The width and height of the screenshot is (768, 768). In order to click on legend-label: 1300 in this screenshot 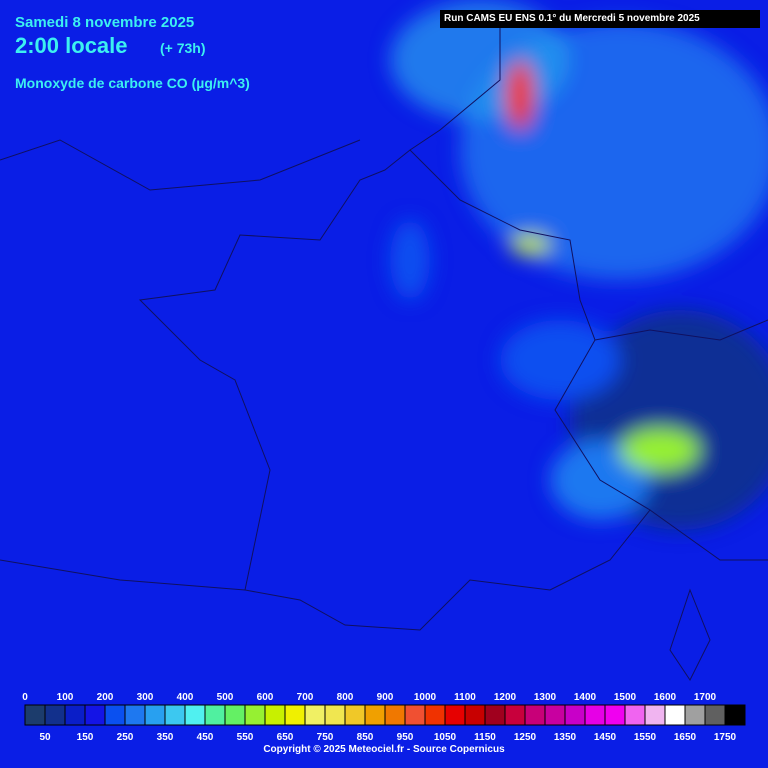, I will do `click(545, 697)`.